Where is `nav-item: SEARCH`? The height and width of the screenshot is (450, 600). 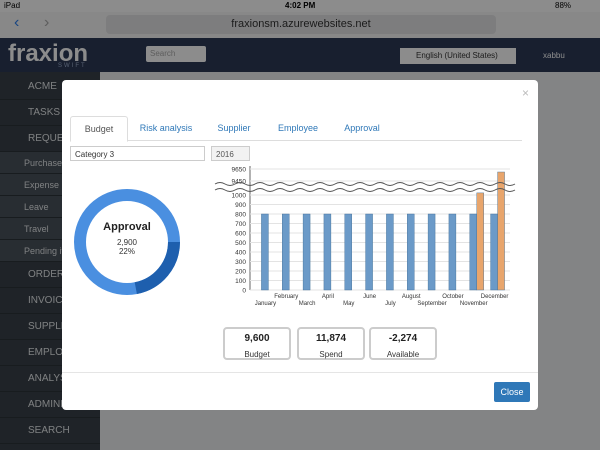
nav-item: SEARCH is located at coordinates (50, 431).